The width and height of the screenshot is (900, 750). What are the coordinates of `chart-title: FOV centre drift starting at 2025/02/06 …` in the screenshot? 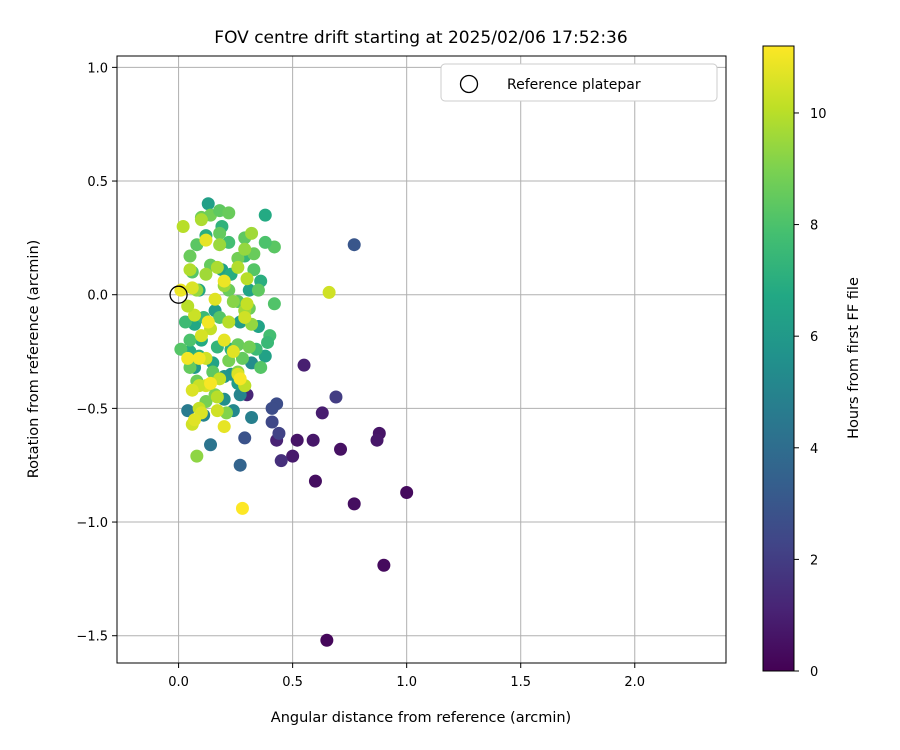 It's located at (420, 38).